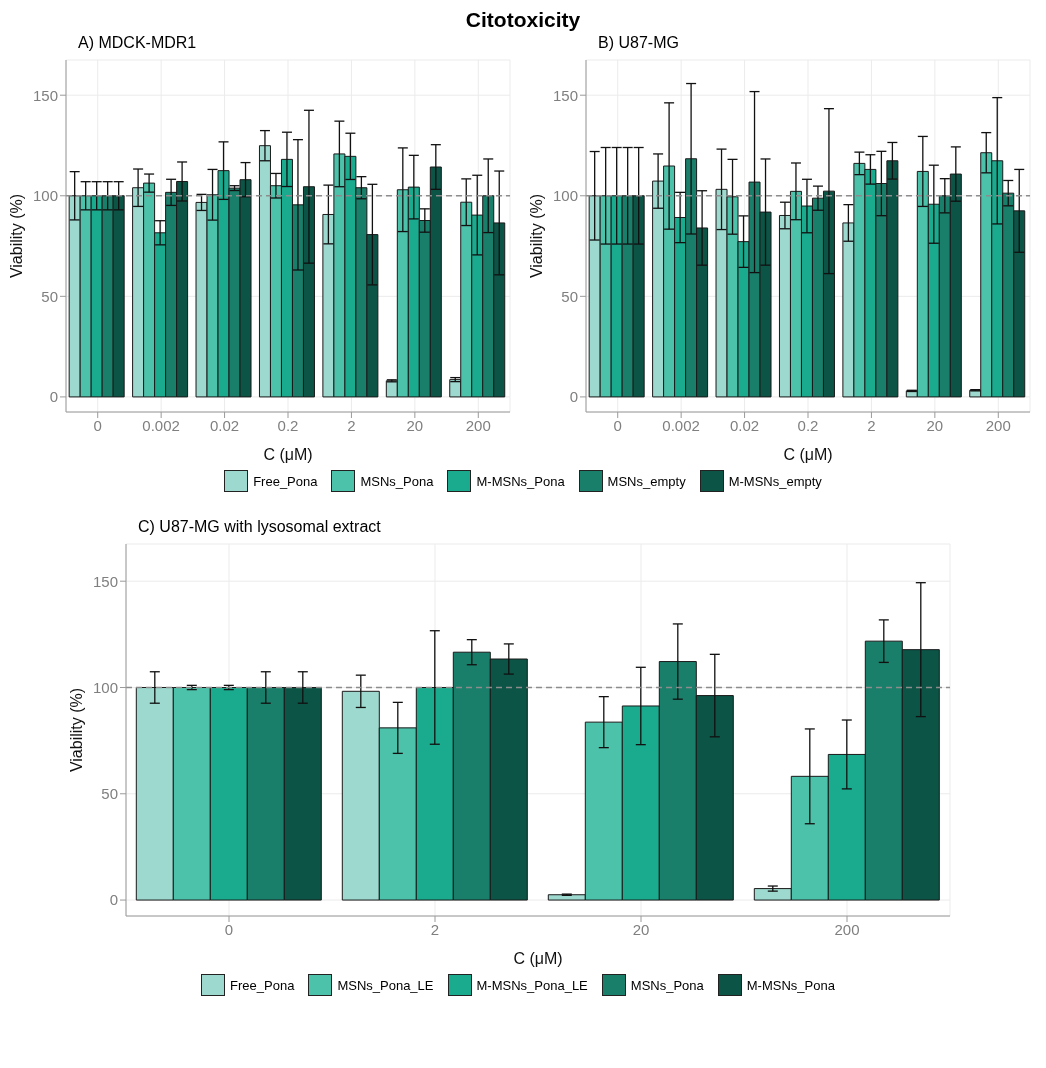 The height and width of the screenshot is (1068, 1046). What do you see at coordinates (646, 481) in the screenshot?
I see `legend-label: MSNs_empty` at bounding box center [646, 481].